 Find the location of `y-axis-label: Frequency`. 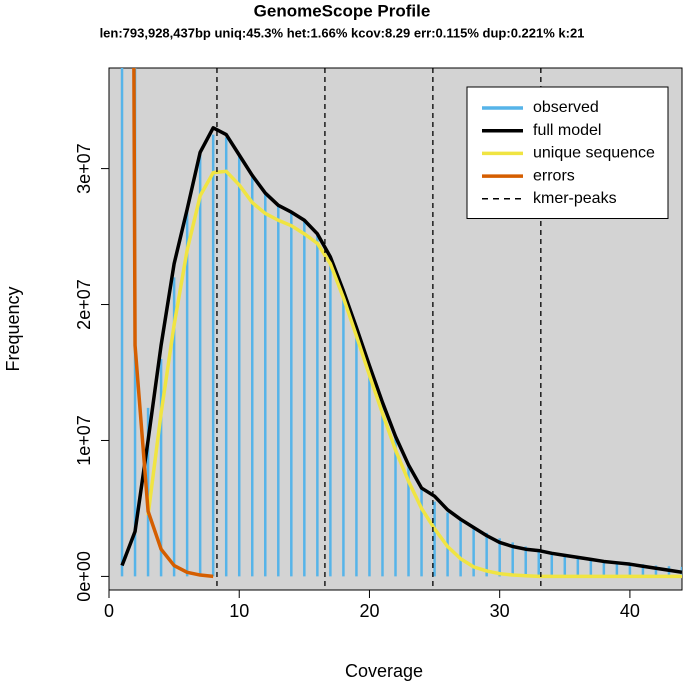

y-axis-label: Frequency is located at coordinates (13, 328).